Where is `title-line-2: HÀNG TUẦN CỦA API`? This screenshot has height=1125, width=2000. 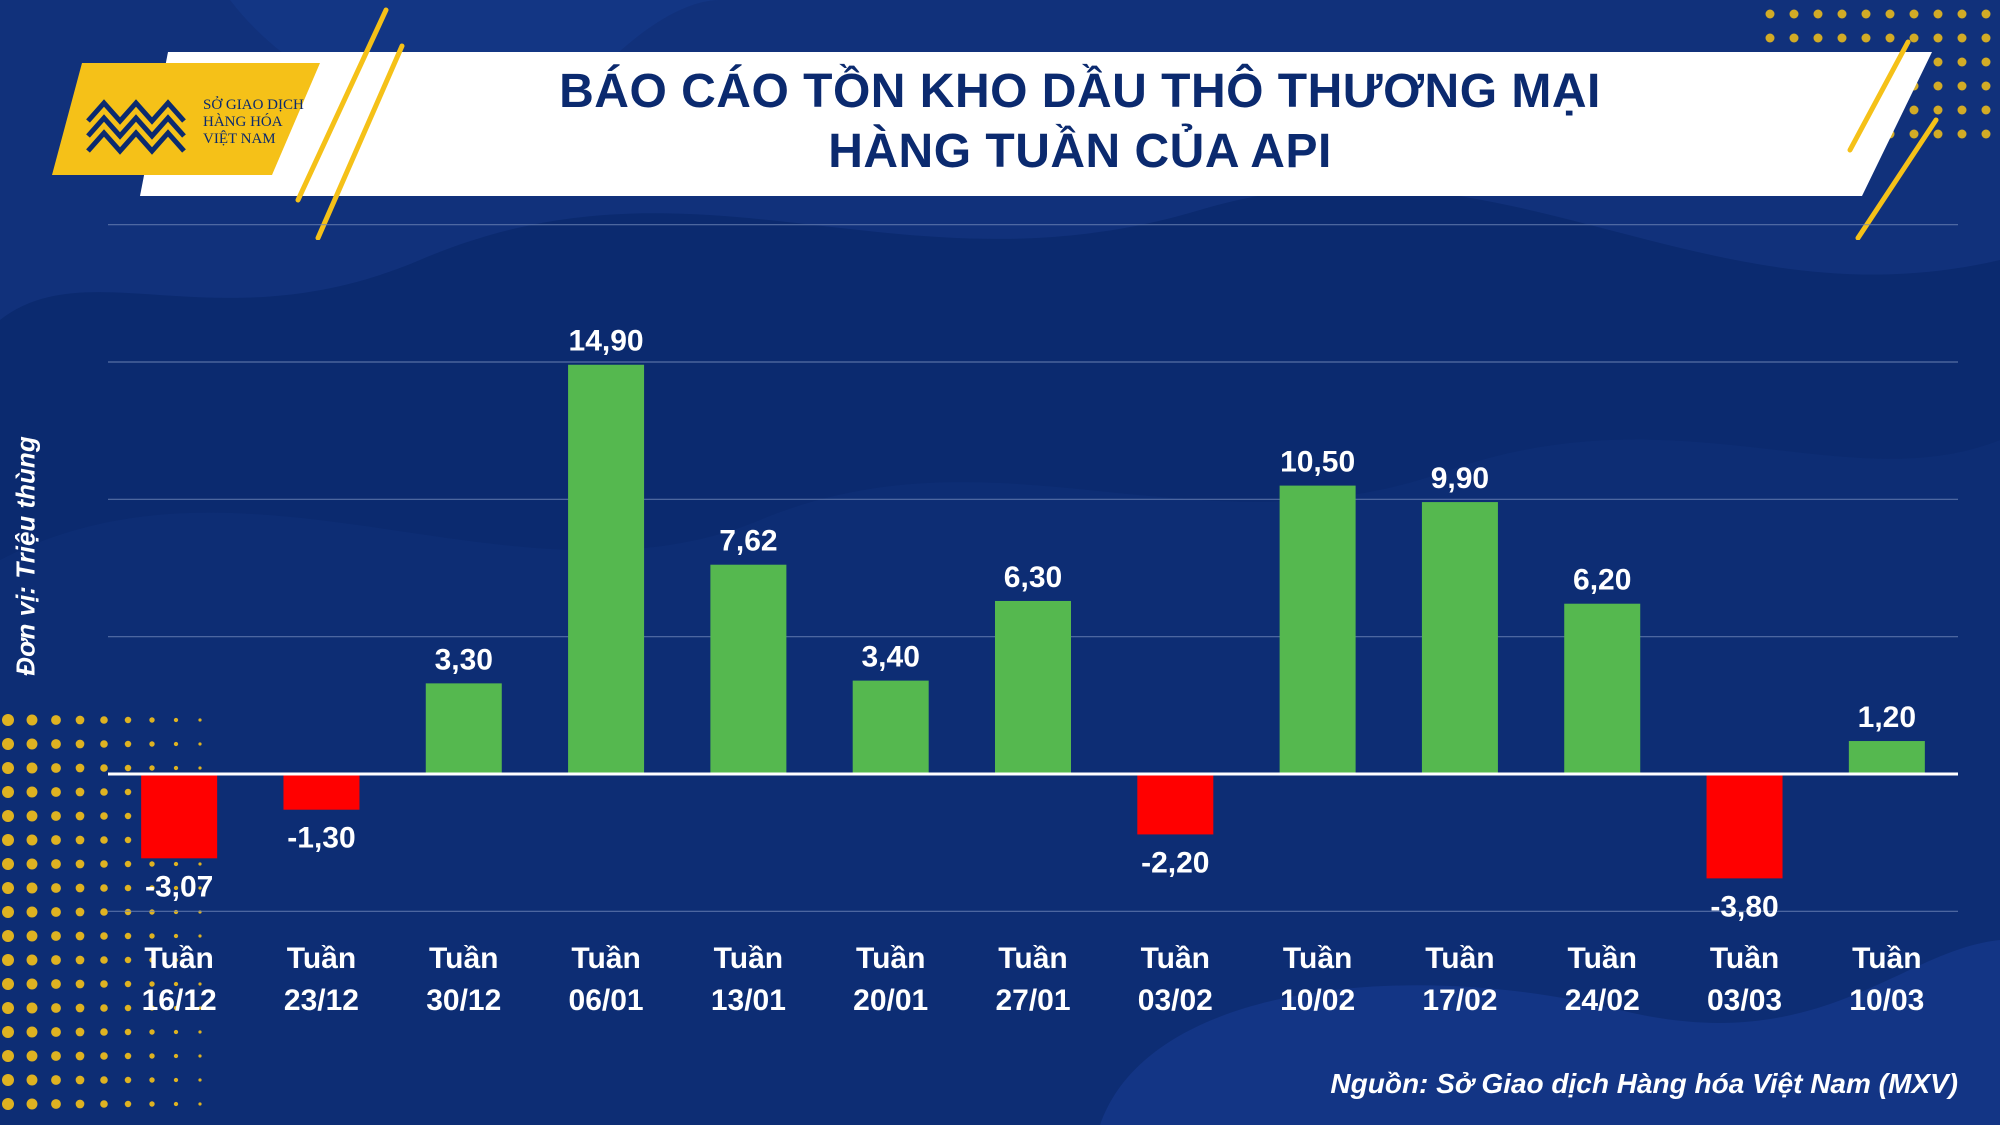 title-line-2: HÀNG TUẦN CỦA API is located at coordinates (1080, 151).